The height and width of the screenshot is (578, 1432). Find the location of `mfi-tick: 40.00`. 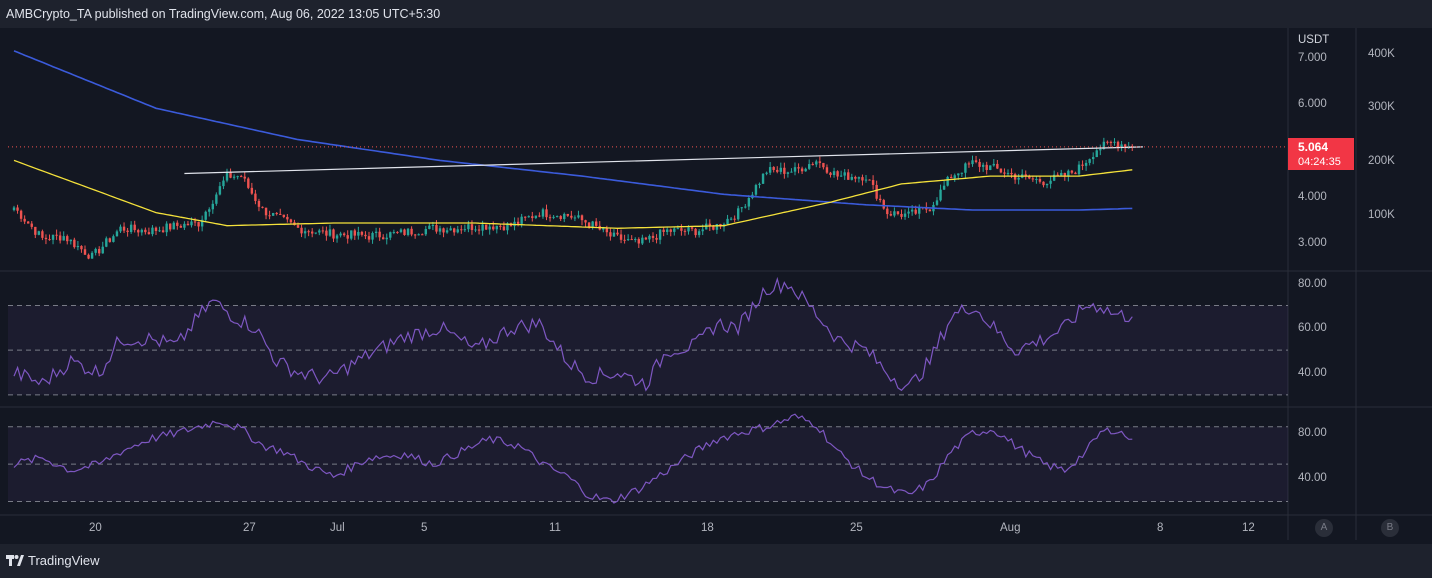

mfi-tick: 40.00 is located at coordinates (1312, 478).